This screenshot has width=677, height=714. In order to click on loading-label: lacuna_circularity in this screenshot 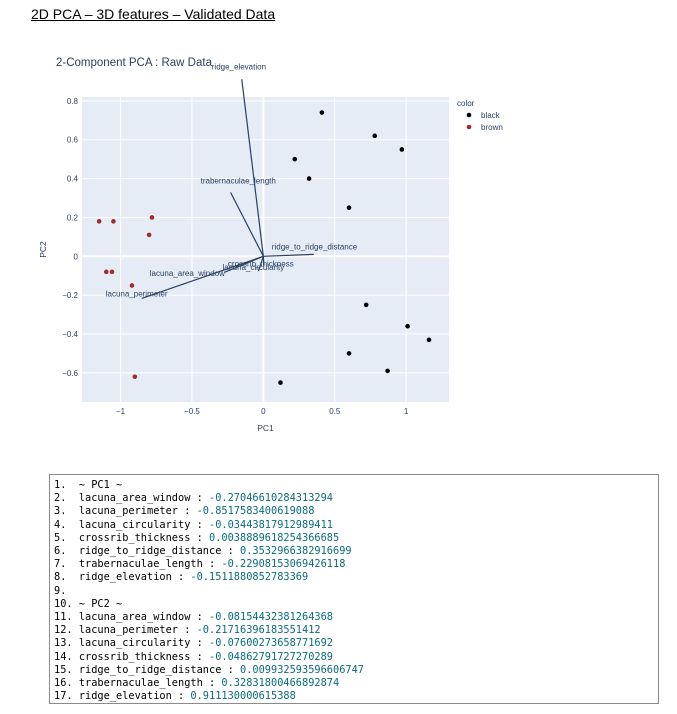, I will do `click(253, 267)`.